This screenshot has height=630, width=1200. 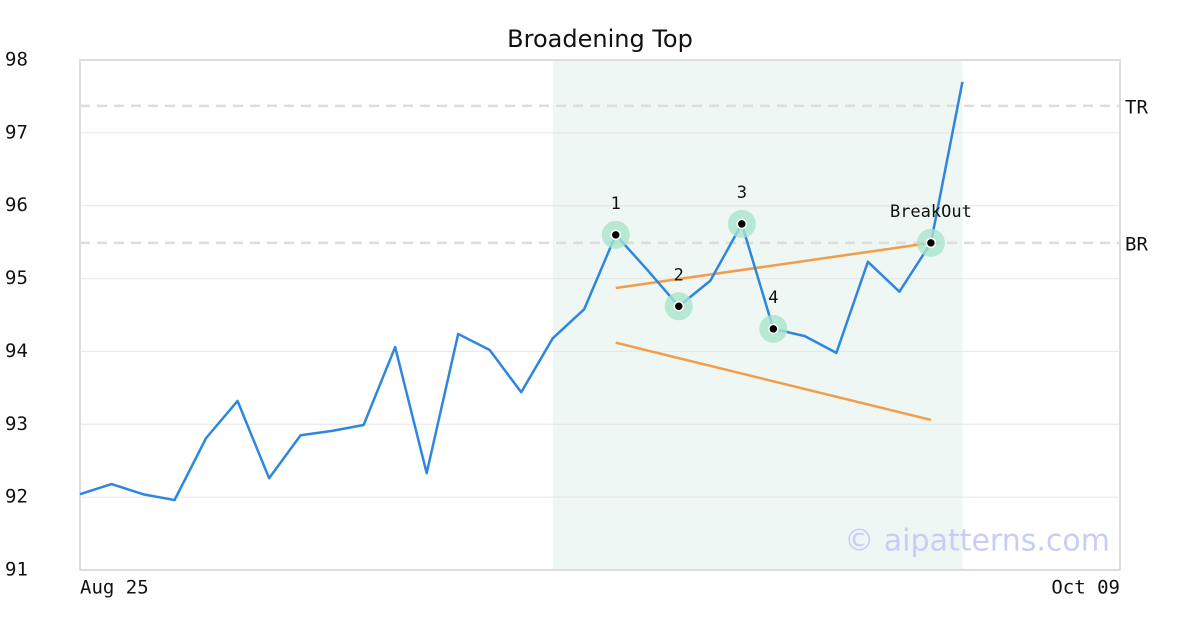 I want to click on chart-title: Broadening Top, so click(x=600, y=39).